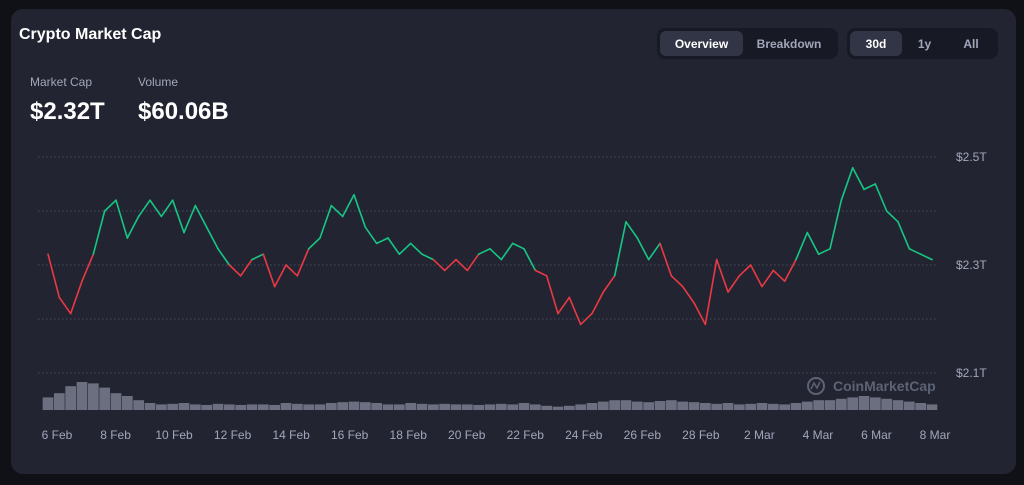  What do you see at coordinates (467, 435) in the screenshot?
I see `x-tick-label: 20 Feb` at bounding box center [467, 435].